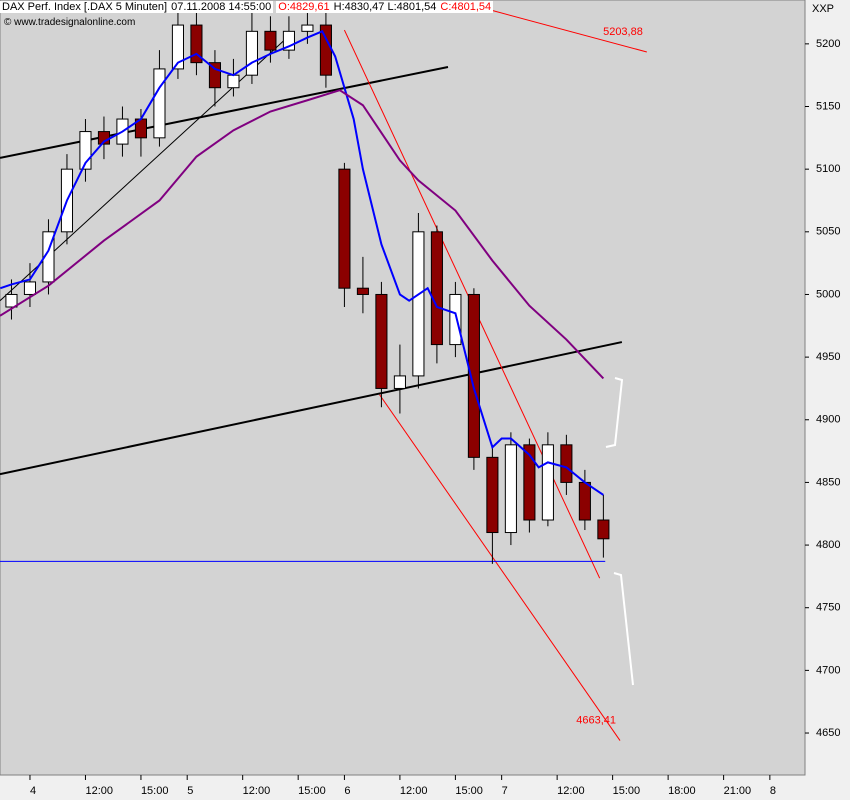 The height and width of the screenshot is (800, 850). What do you see at coordinates (828, 106) in the screenshot?
I see `y-tick-label: 5150` at bounding box center [828, 106].